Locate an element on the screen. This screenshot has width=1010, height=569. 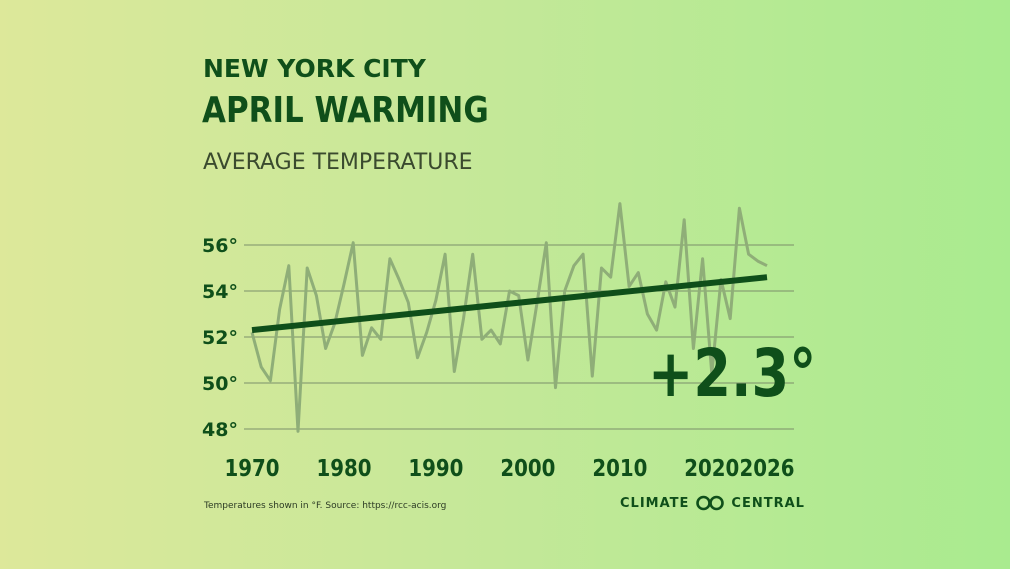
y-tick-label: 48° is located at coordinates (220, 430).